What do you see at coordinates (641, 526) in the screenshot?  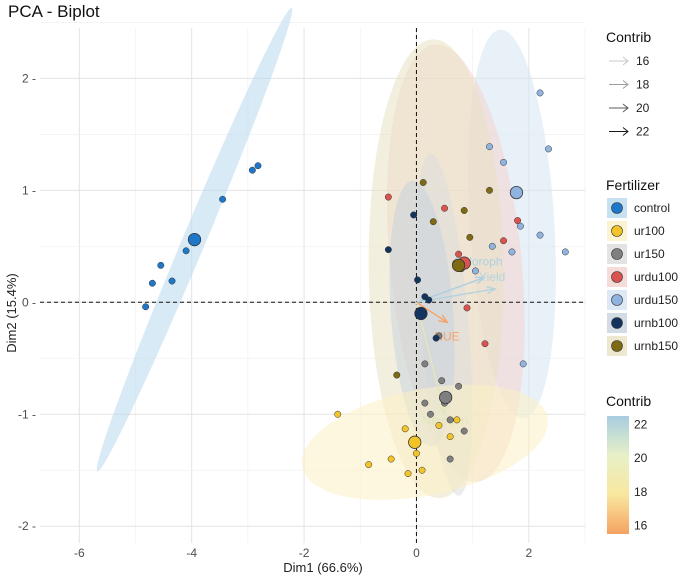 I see `colorbar-tick-label: 16` at bounding box center [641, 526].